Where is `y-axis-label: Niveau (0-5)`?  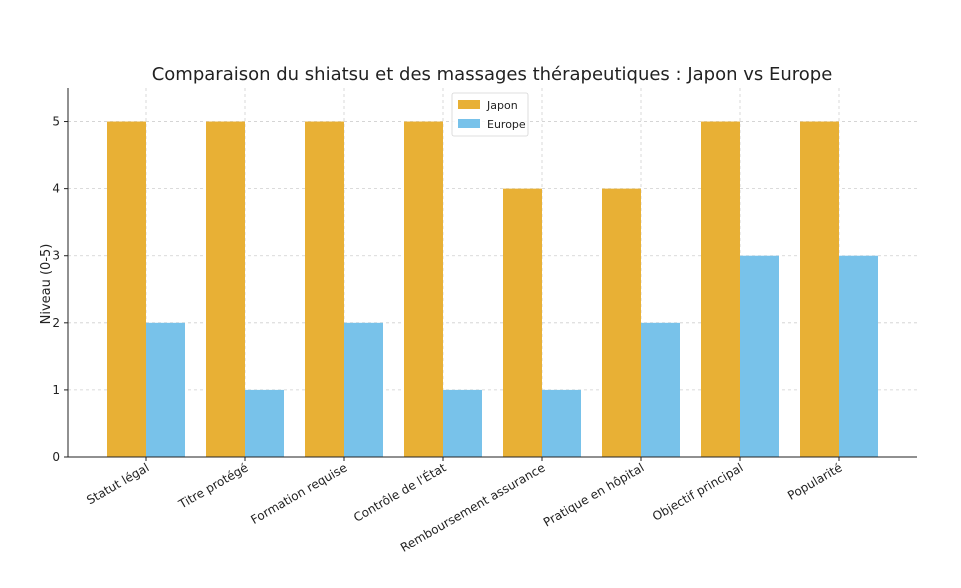 y-axis-label: Niveau (0-5) is located at coordinates (46, 284).